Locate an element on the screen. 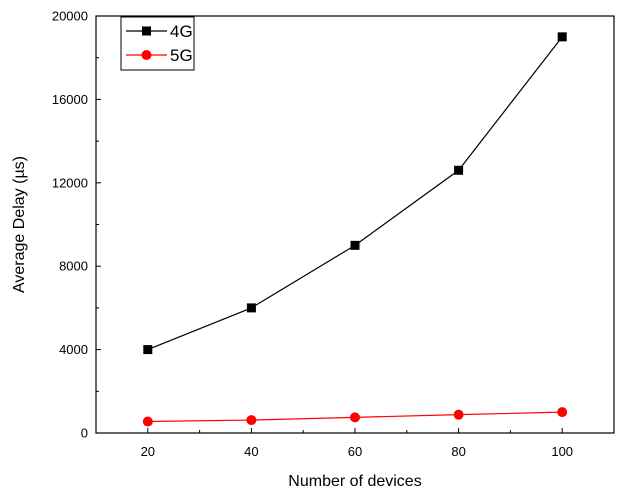 The height and width of the screenshot is (489, 617). y-tick-label: 16000 is located at coordinates (70, 99).